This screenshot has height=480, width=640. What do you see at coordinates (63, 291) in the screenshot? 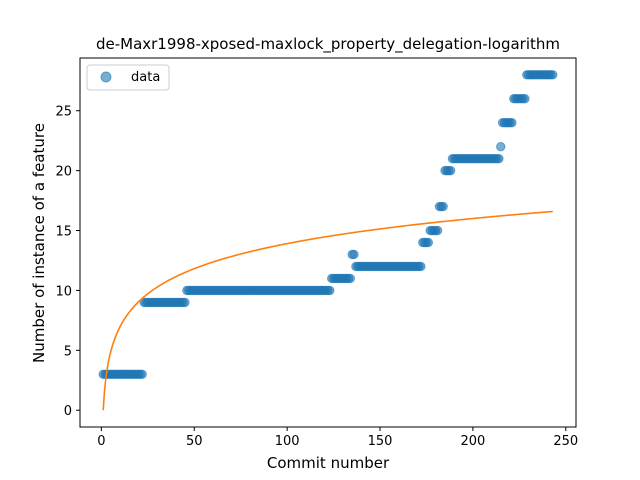
I see `y-tick-label: 10` at bounding box center [63, 291].